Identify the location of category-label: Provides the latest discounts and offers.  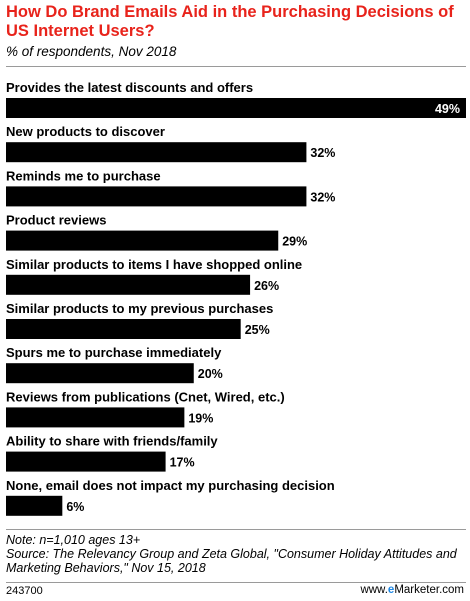
(129, 87).